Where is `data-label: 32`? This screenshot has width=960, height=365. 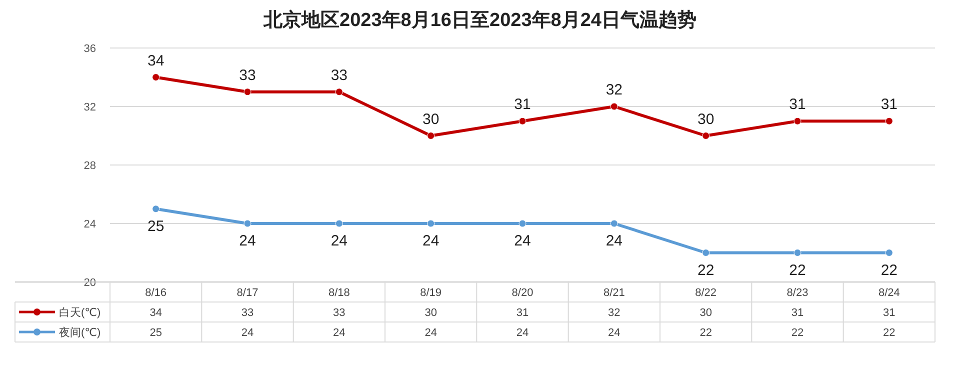 data-label: 32 is located at coordinates (614, 90).